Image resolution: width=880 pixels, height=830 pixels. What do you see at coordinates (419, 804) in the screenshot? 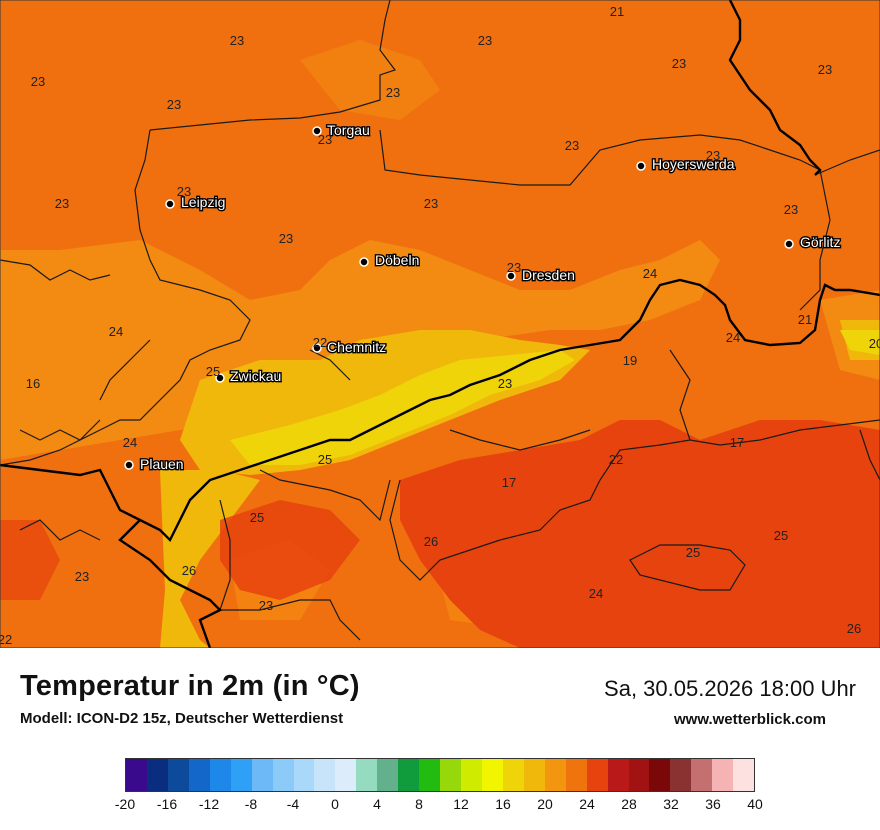
I see `legend-tick-label: 8` at bounding box center [419, 804].